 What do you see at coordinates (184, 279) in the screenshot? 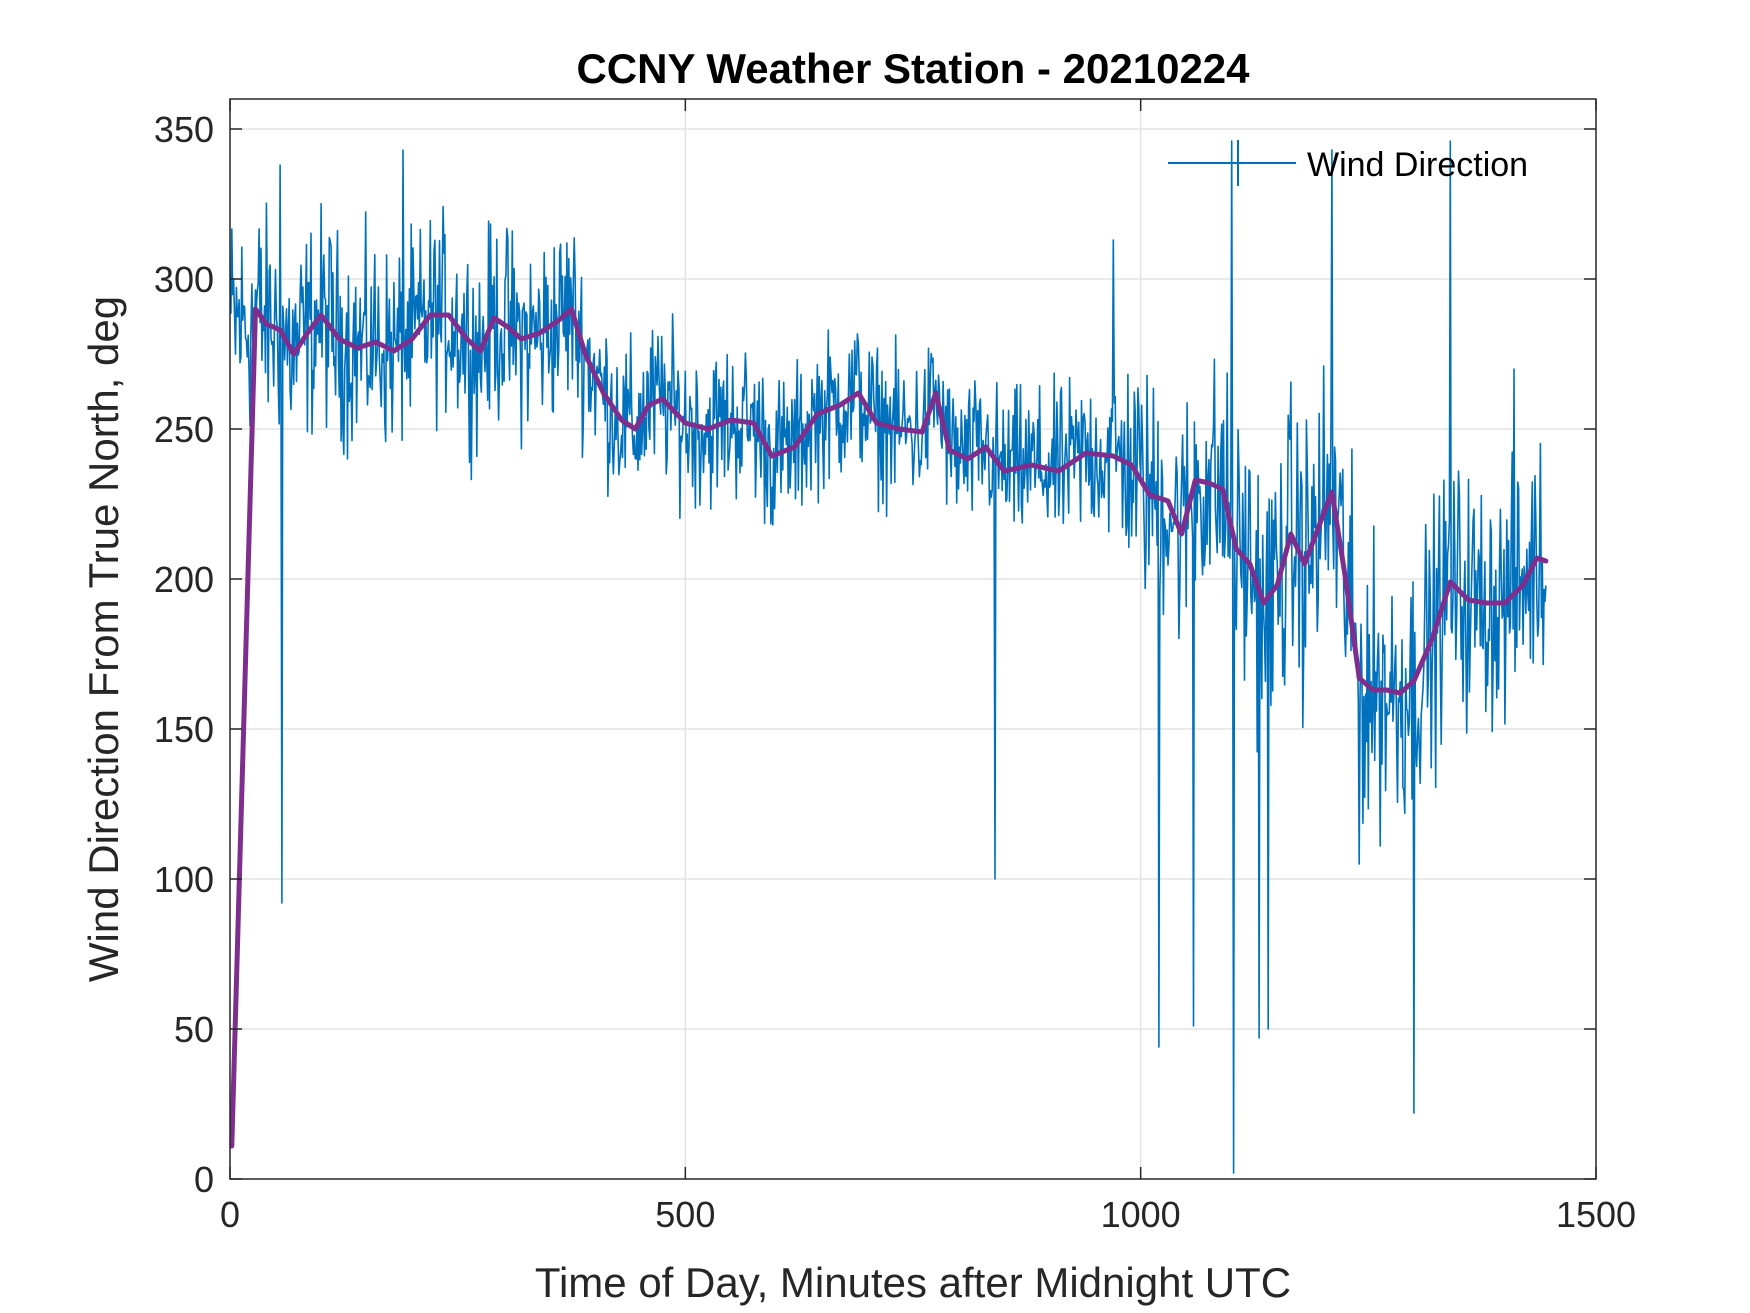
I see `y-tick-label: 300` at bounding box center [184, 279].